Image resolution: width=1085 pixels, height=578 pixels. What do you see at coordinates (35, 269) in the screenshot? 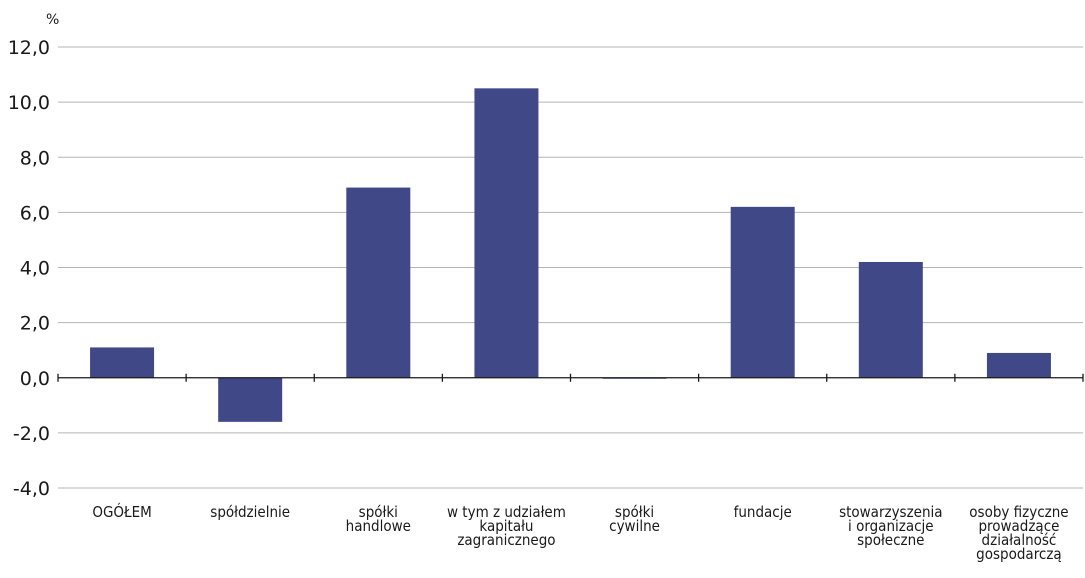
I see `y-tick-label: 4,0` at bounding box center [35, 269].